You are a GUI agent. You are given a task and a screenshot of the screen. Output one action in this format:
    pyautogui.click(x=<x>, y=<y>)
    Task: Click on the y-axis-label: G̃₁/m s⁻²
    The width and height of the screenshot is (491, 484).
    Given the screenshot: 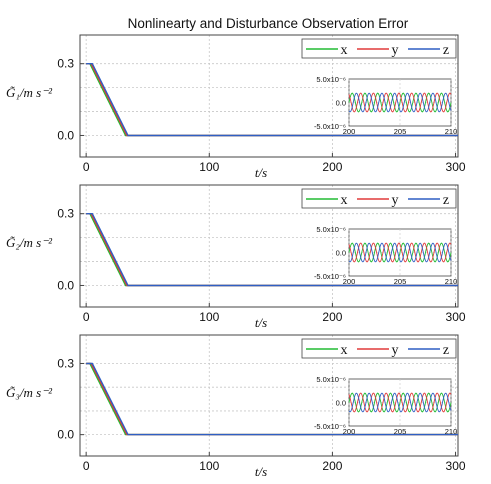 What is the action you would take?
    pyautogui.click(x=29, y=92)
    